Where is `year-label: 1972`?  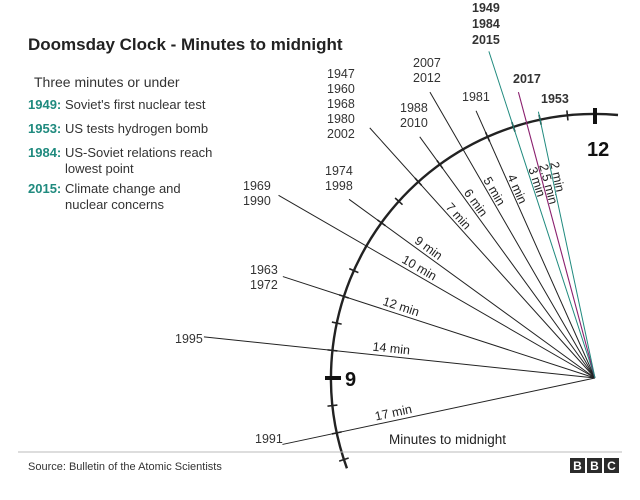 year-label: 1972 is located at coordinates (264, 285).